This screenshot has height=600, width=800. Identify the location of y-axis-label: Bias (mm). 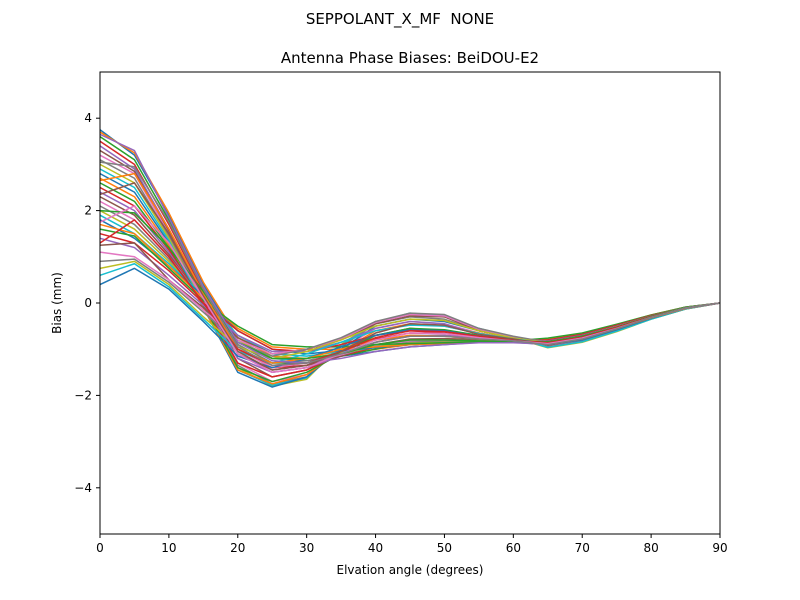
(57, 303).